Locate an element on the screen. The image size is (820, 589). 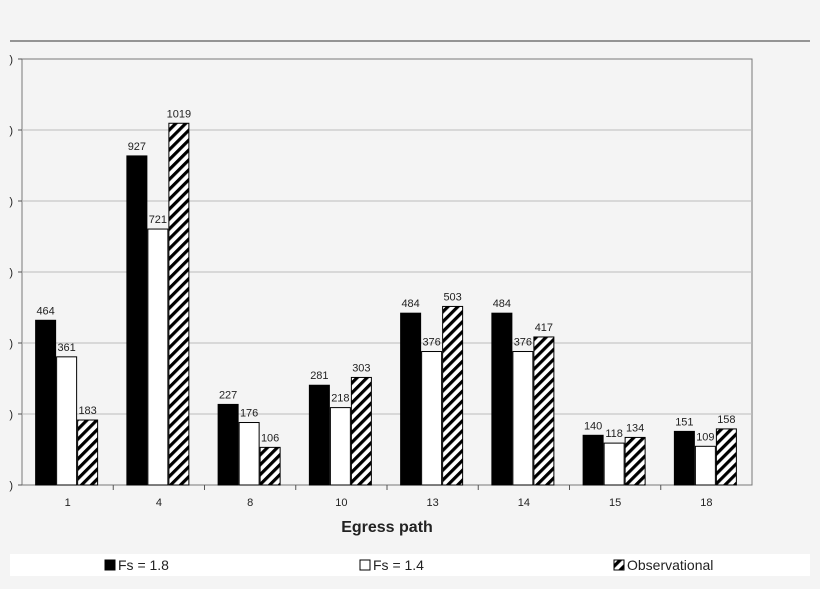
data-label: 1019 is located at coordinates (179, 114).